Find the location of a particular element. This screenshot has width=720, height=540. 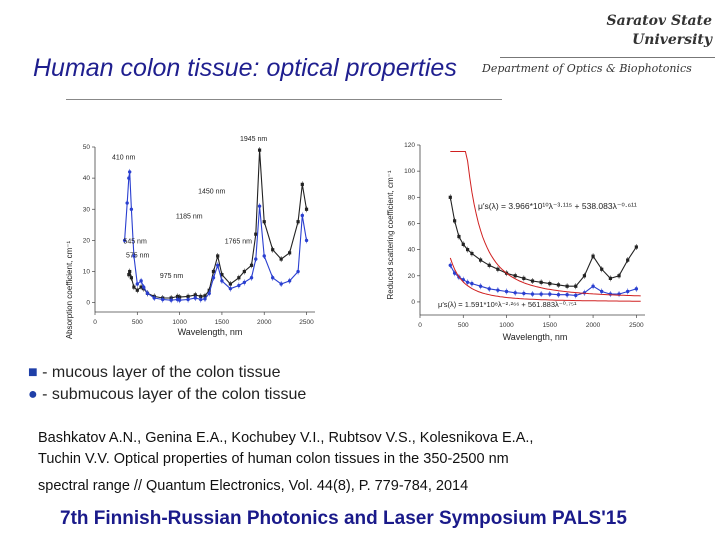

scattering-axes: 0 500 1000 1500 2000 2500 0 20 40 60 80 100 120 is located at coordinates (524, 235).